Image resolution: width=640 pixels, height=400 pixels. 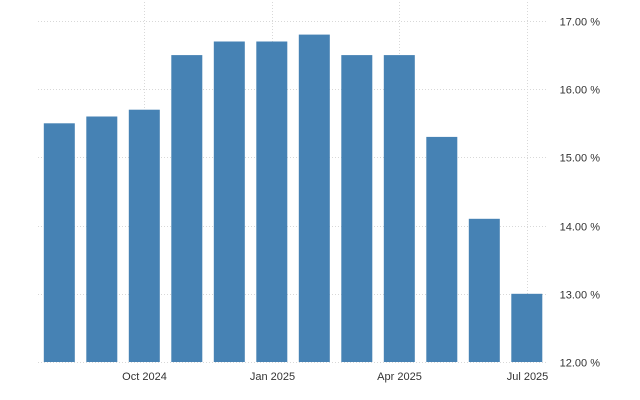 What do you see at coordinates (528, 377) in the screenshot?
I see `x-tick-label: Jul 2025` at bounding box center [528, 377].